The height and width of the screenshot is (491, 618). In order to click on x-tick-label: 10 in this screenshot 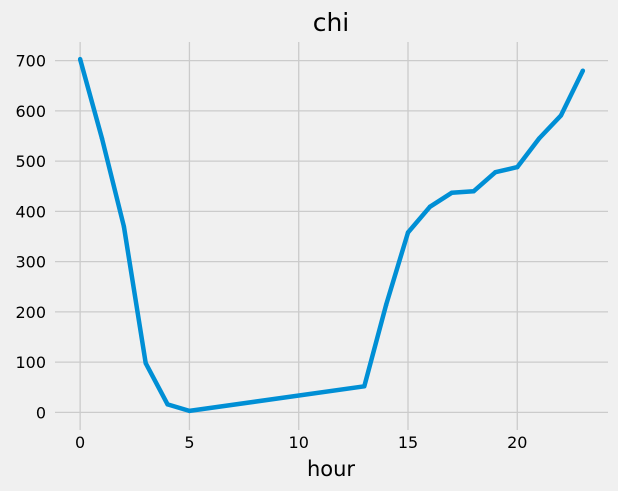, I will do `click(299, 442)`.